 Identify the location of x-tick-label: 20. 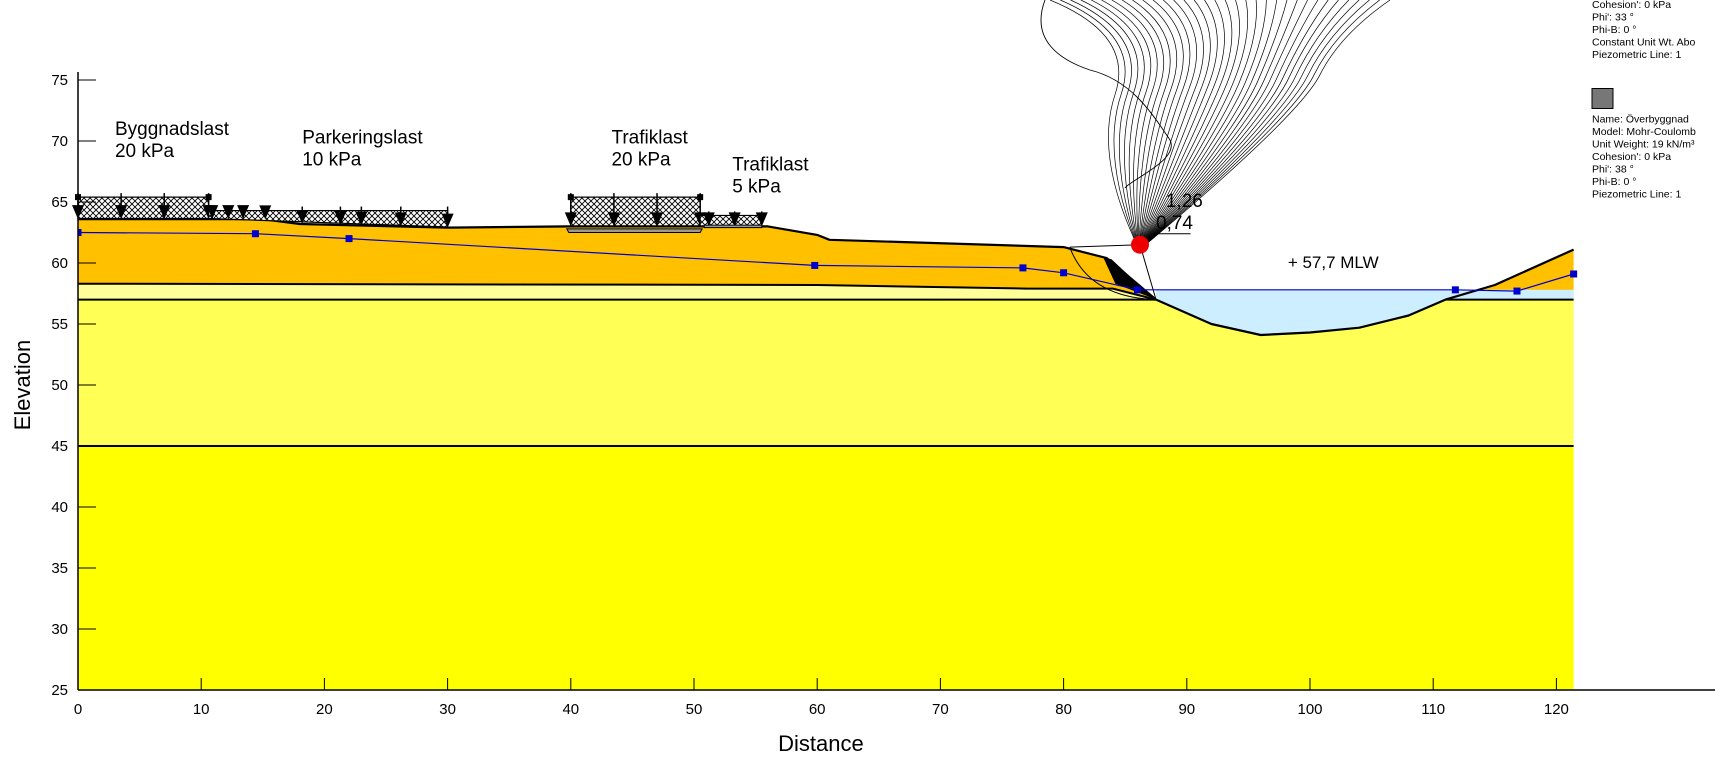
(324, 709).